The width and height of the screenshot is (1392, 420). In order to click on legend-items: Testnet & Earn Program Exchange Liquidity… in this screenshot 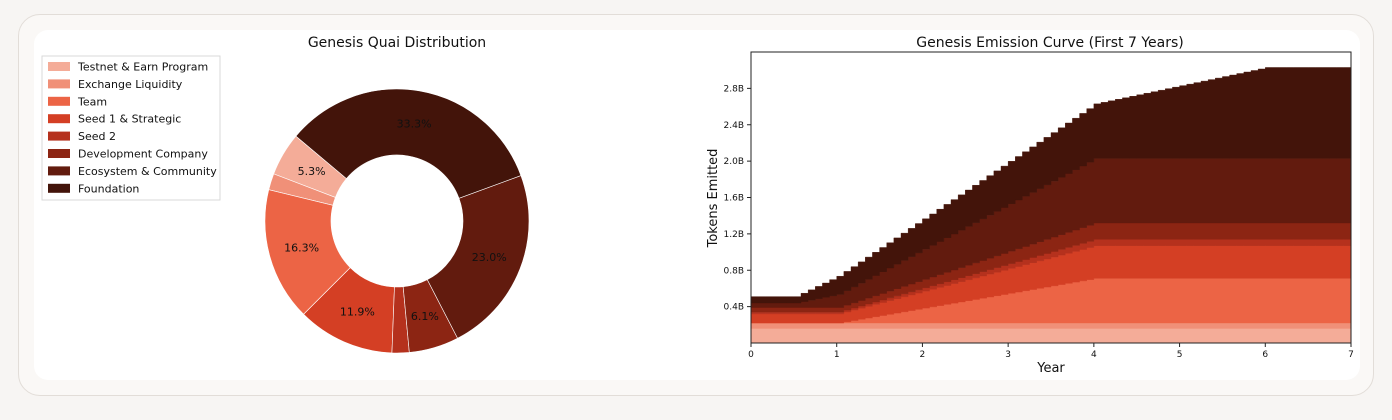, I will do `click(132, 128)`.